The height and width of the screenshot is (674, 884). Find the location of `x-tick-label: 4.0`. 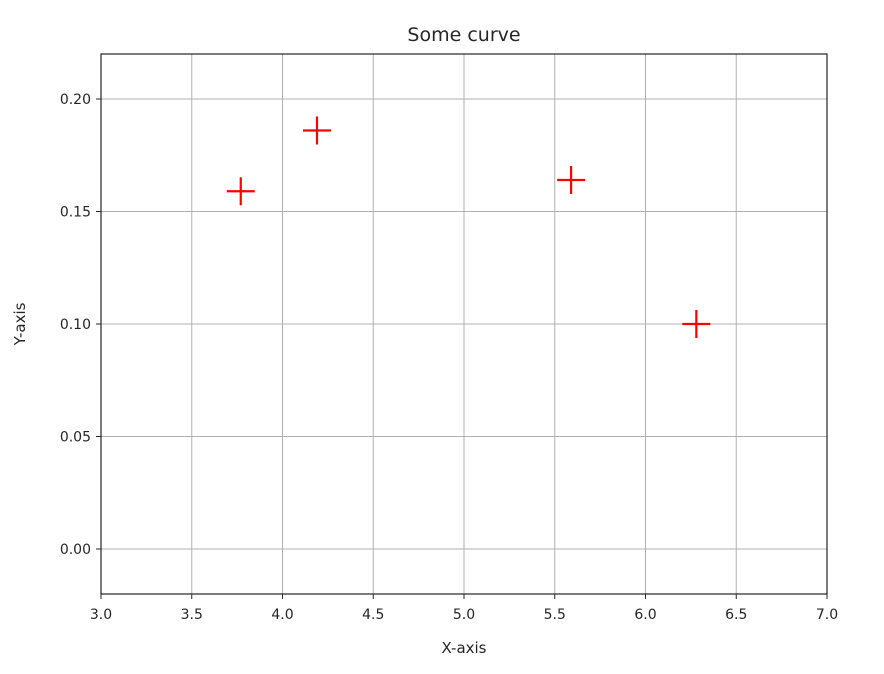

x-tick-label: 4.0 is located at coordinates (282, 615).